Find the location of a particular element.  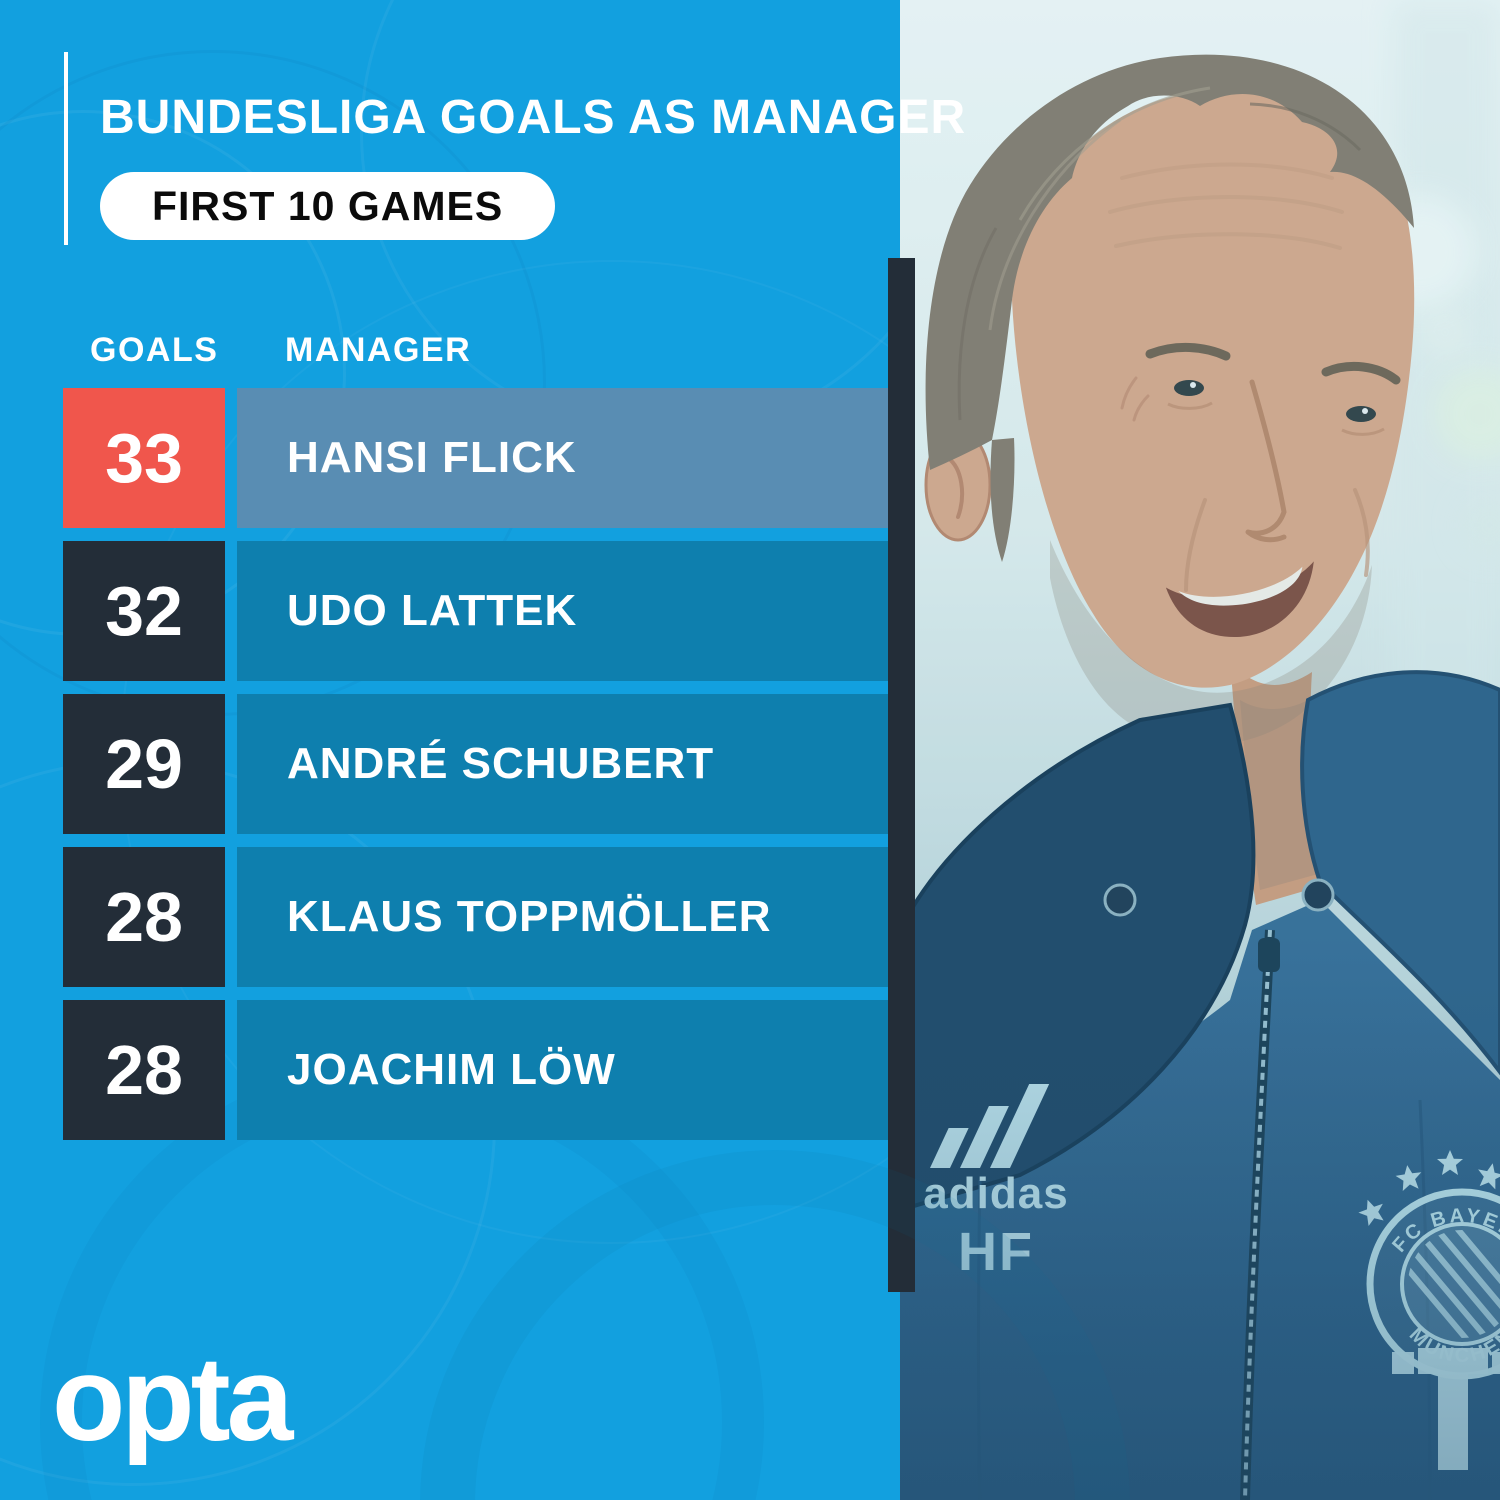

face-features is located at coordinates (1254, 399).